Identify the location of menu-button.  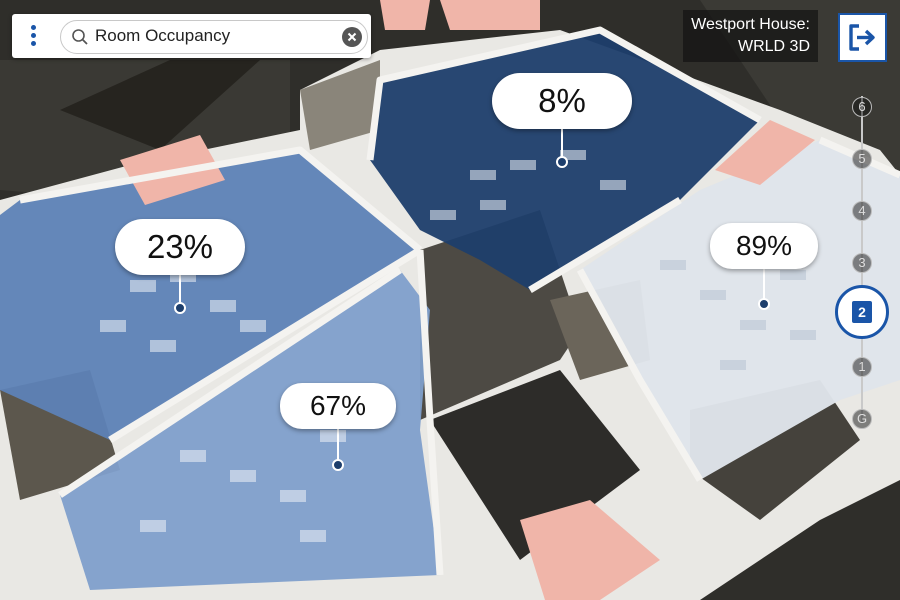
(34, 36).